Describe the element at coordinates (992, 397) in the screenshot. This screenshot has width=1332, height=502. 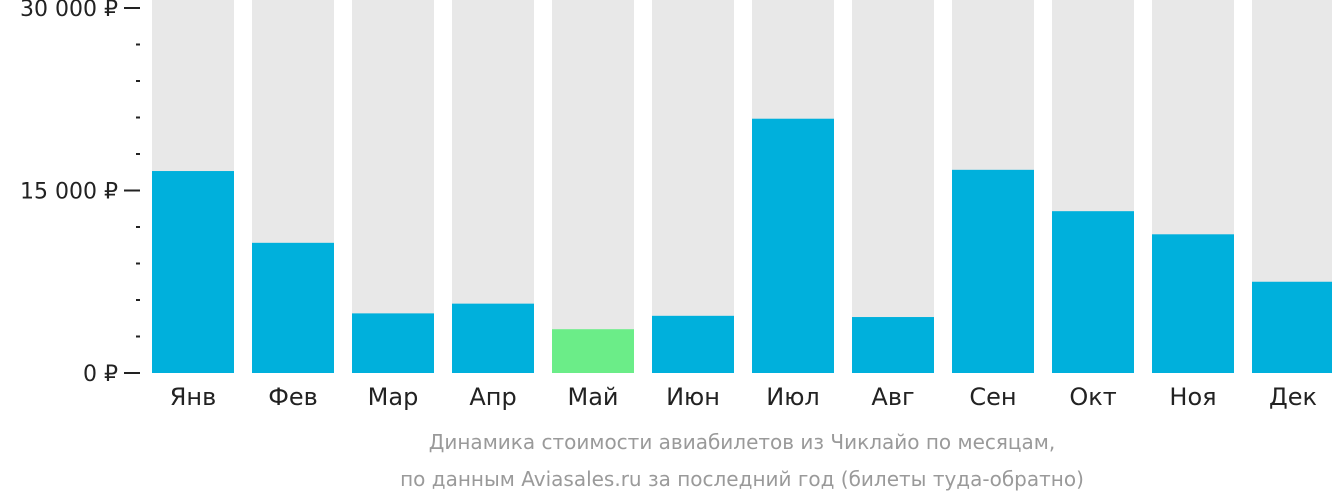
I see `x-tick-label: Сен` at that location.